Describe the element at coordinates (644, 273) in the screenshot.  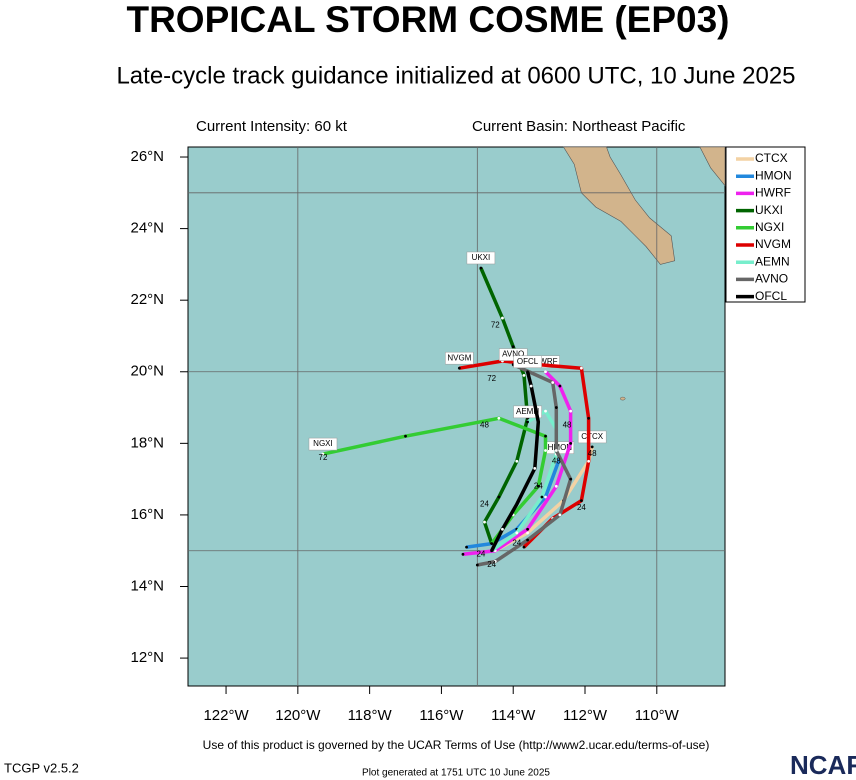
I see `land` at that location.